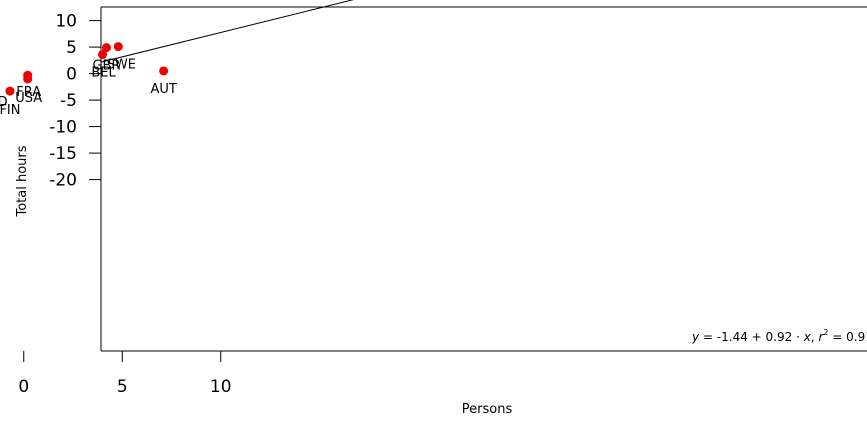 The width and height of the screenshot is (867, 447). I want to click on point-label-nld: NLD, so click(4, 102).